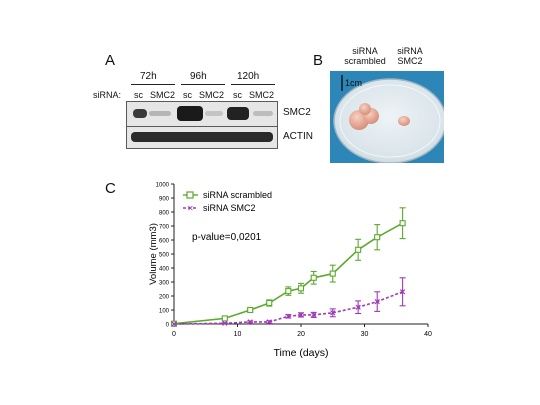 The width and height of the screenshot is (540, 405). I want to click on panel-a-letter: A, so click(110, 60).